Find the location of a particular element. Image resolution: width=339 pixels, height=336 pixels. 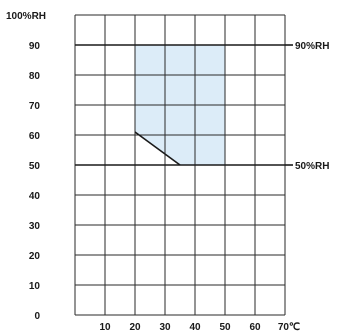

x-tick-label-60: 60 is located at coordinates (255, 327).